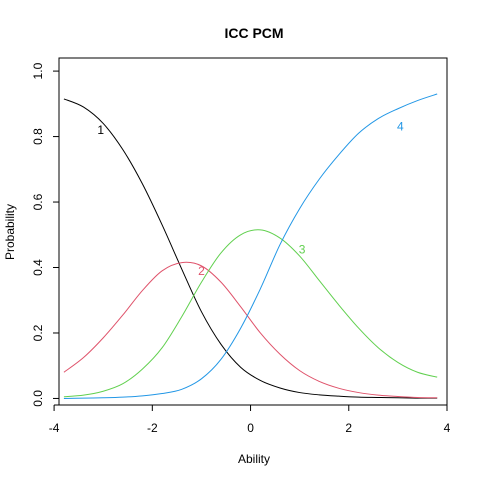 The height and width of the screenshot is (480, 480). What do you see at coordinates (45, 234) in the screenshot?
I see `y-axis: 0.0 0.2 0.4 0.6 0.8 1.0` at bounding box center [45, 234].